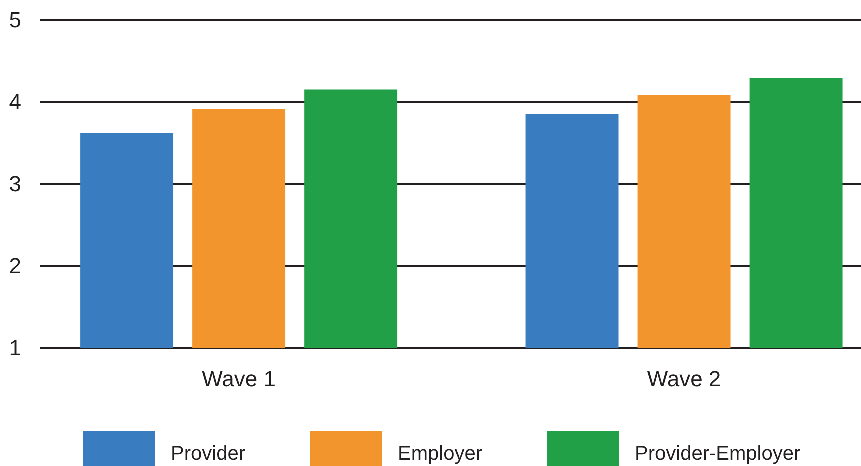  I want to click on y-tick-label: 3, so click(15, 184).